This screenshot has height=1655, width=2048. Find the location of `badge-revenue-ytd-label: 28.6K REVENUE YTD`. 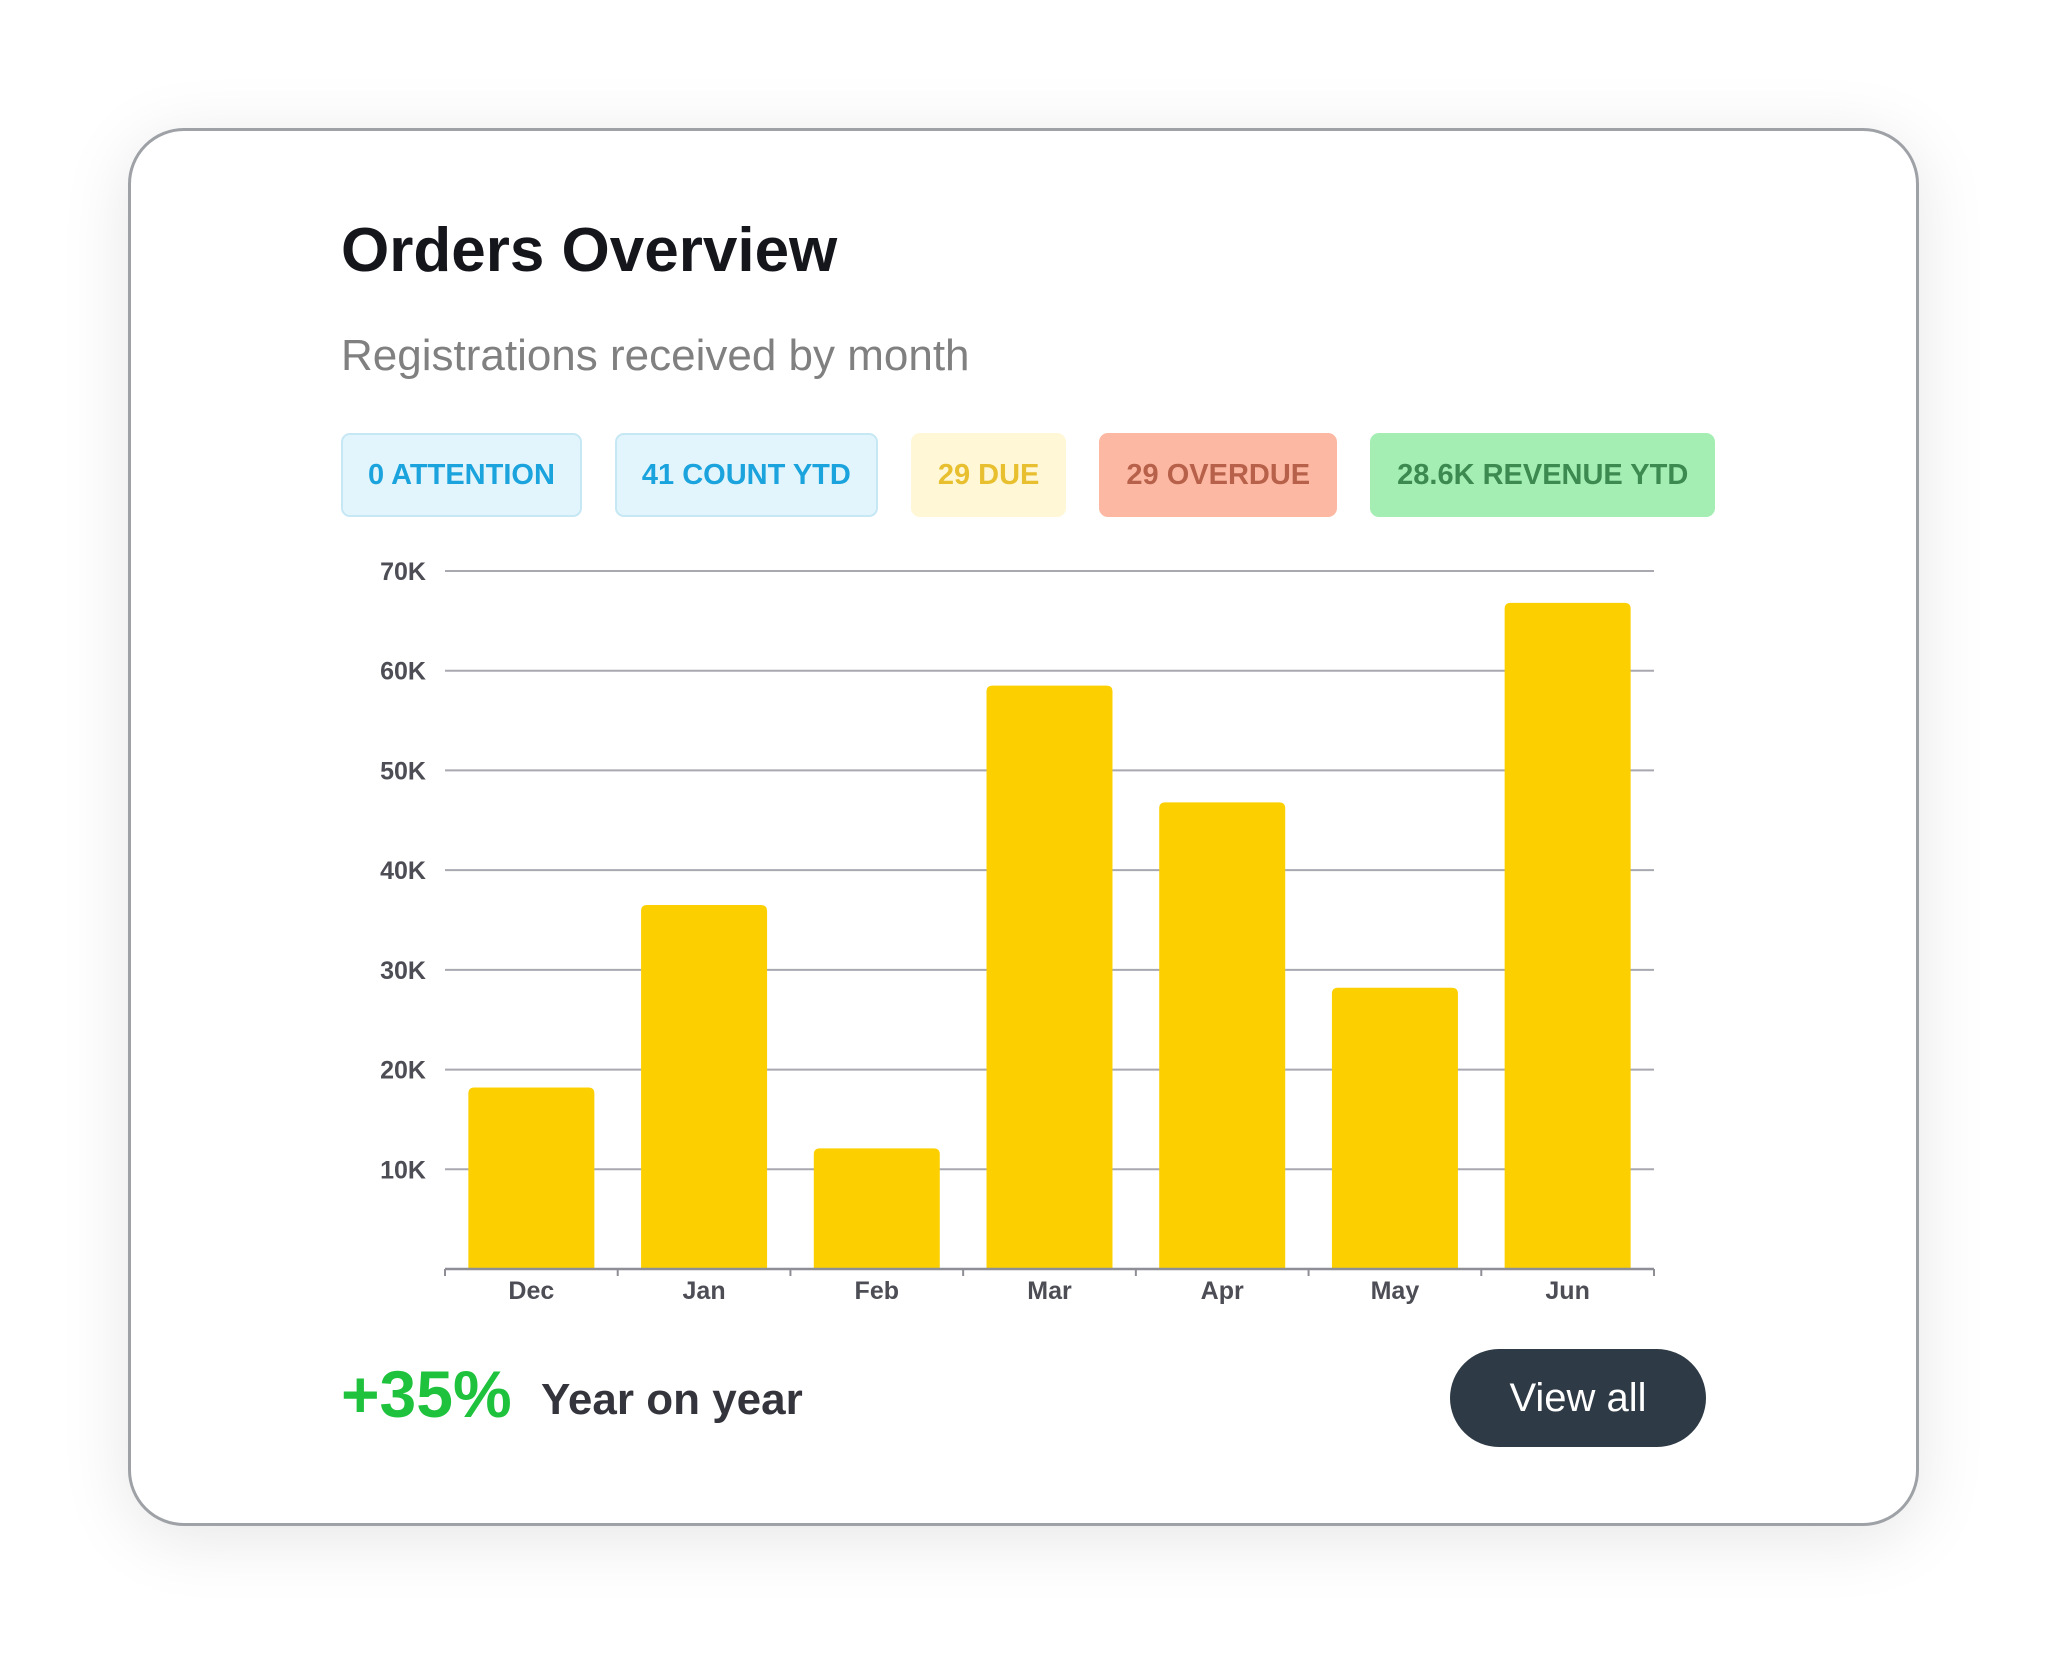

badge-revenue-ytd-label: 28.6K REVENUE YTD is located at coordinates (1543, 474).